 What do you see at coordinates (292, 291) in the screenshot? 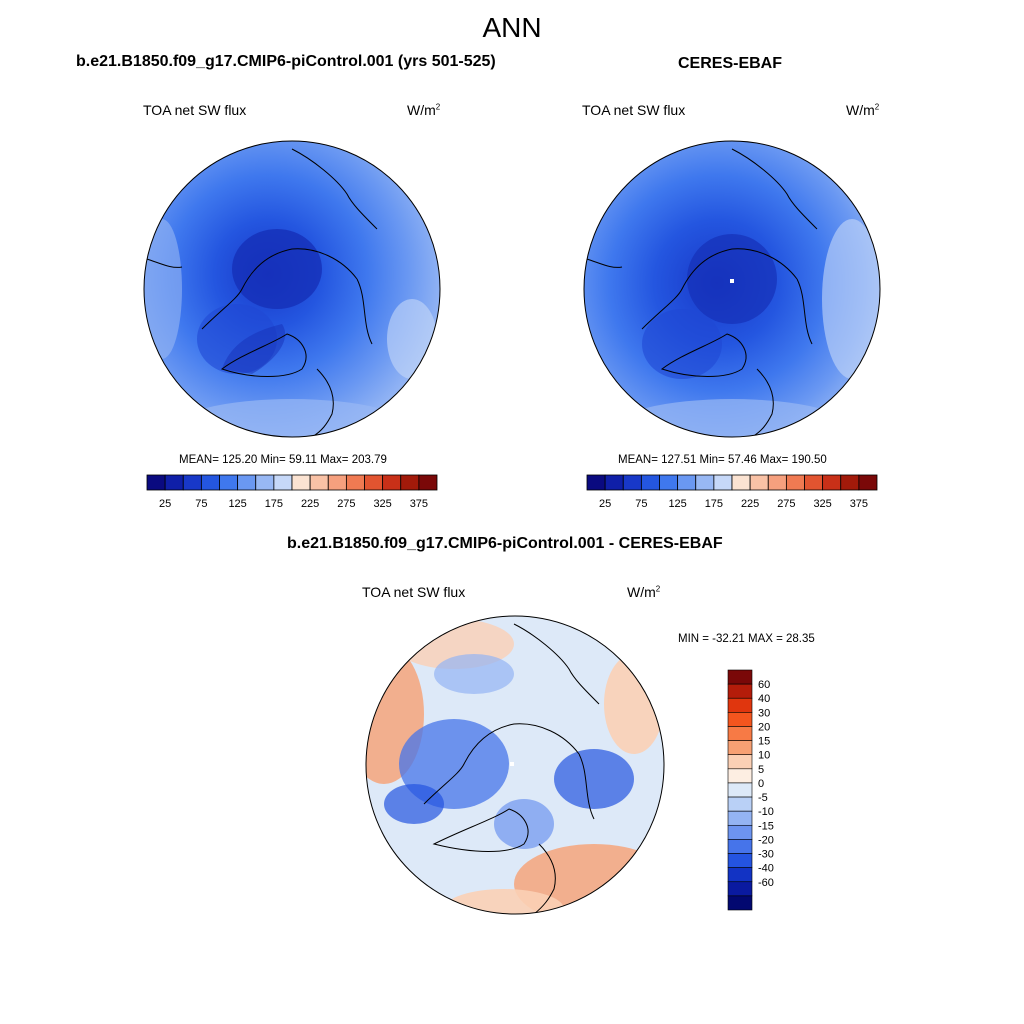
I see `polar-map-model` at bounding box center [292, 291].